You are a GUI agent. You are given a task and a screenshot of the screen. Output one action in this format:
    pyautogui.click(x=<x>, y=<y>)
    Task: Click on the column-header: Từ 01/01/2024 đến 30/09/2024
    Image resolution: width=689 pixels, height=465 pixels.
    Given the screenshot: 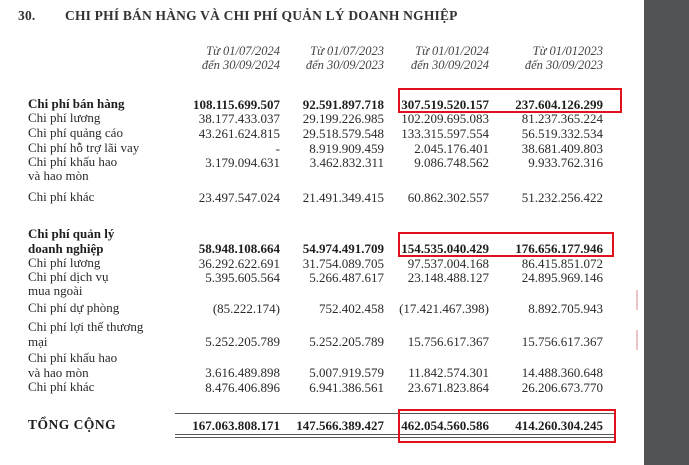 What is the action you would take?
    pyautogui.click(x=424, y=58)
    